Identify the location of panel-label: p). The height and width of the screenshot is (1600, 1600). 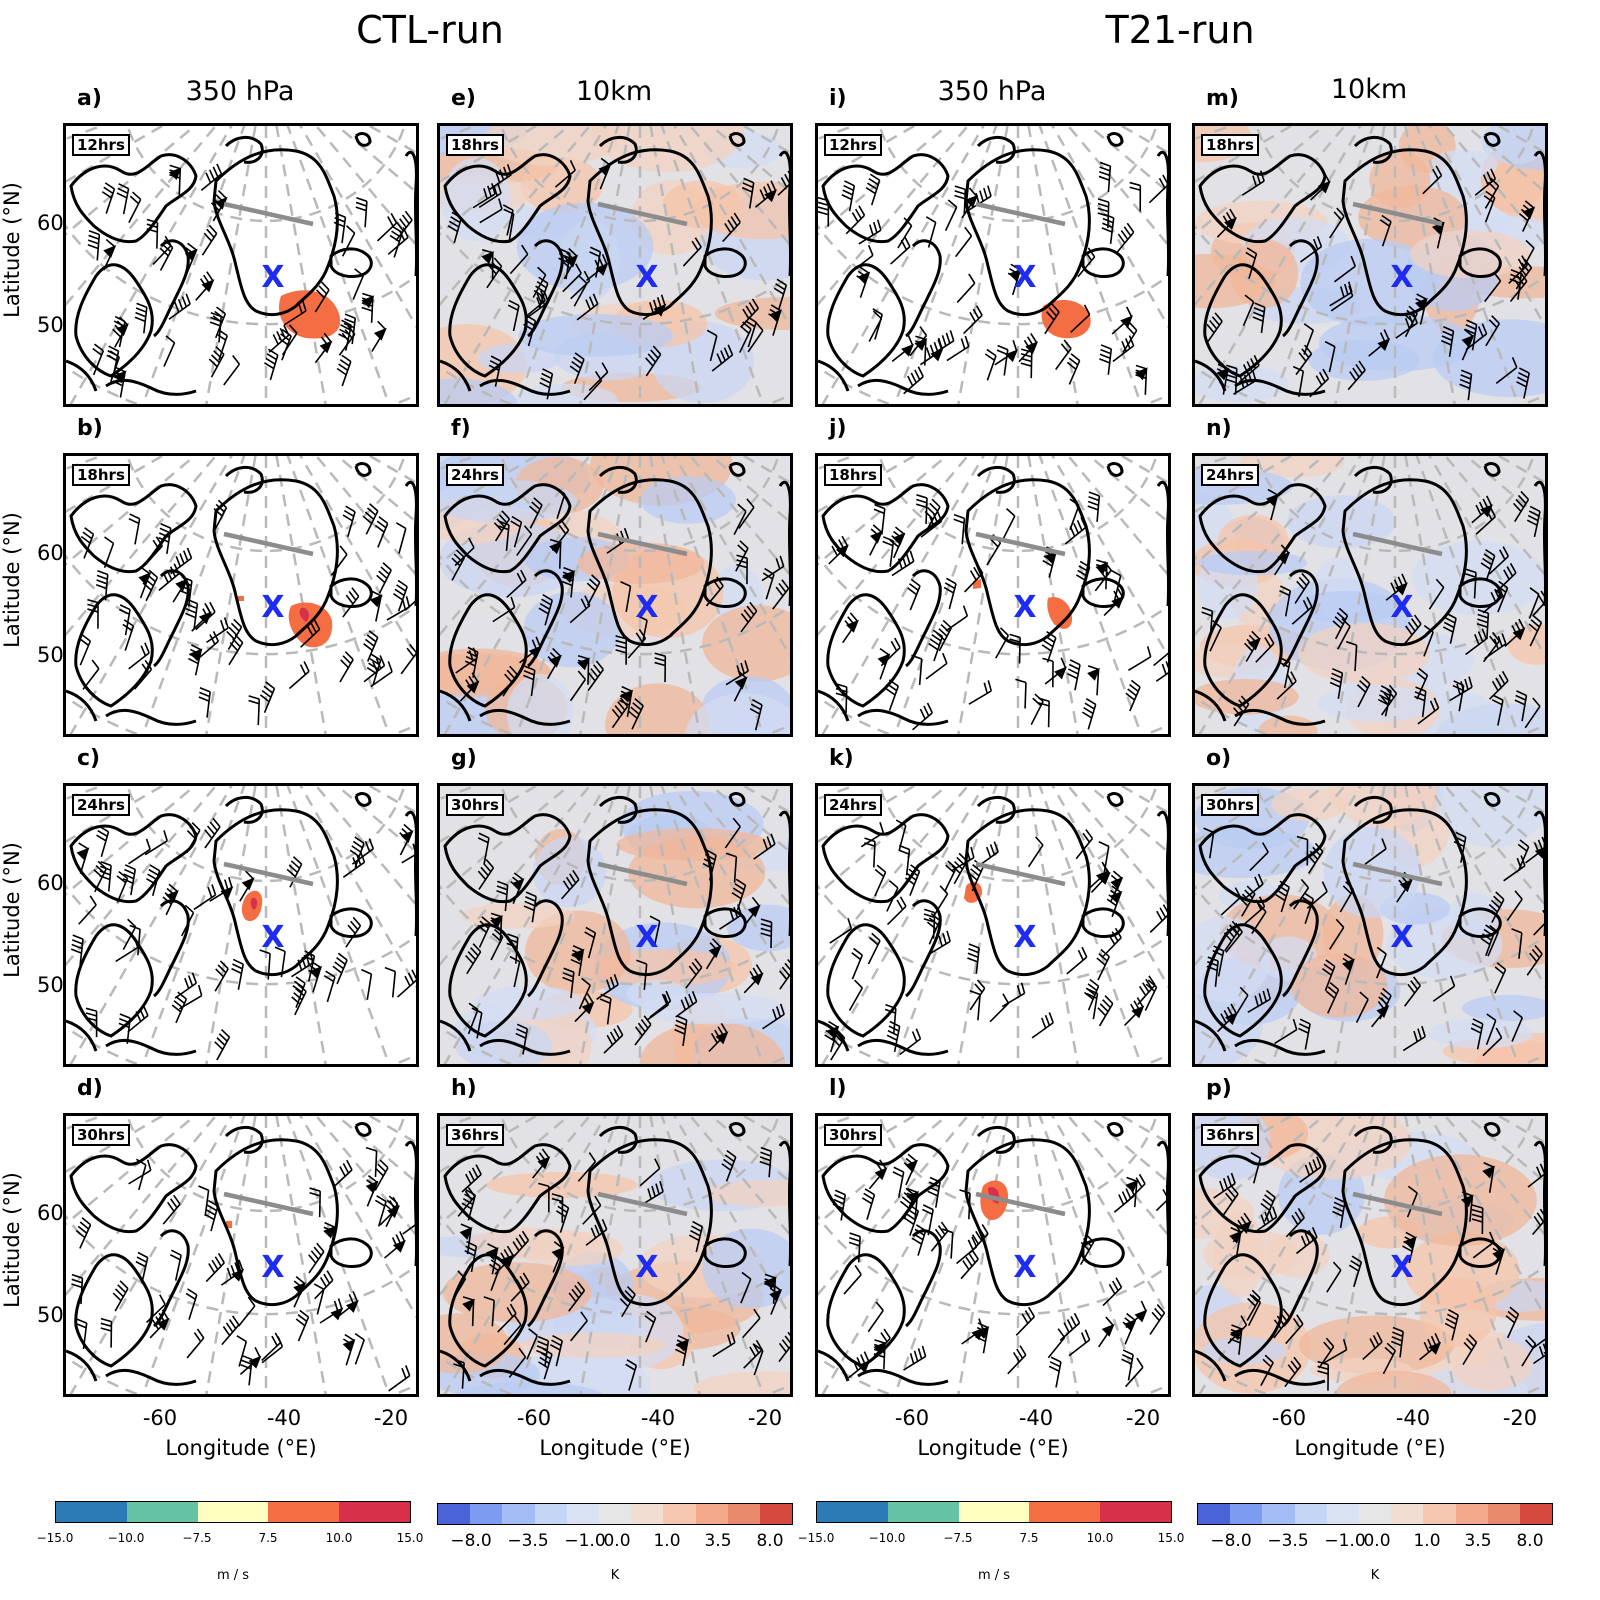
(1219, 1088).